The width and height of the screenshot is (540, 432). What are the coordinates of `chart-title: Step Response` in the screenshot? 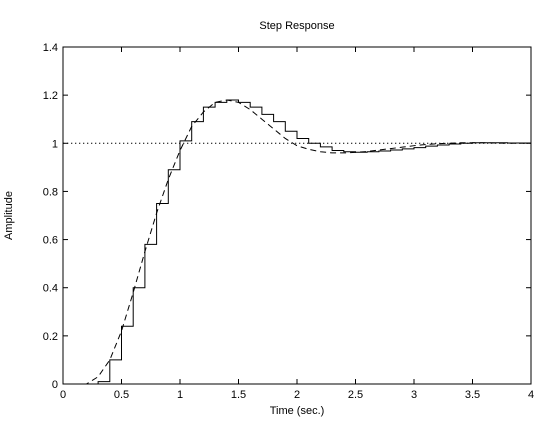 It's located at (296, 26).